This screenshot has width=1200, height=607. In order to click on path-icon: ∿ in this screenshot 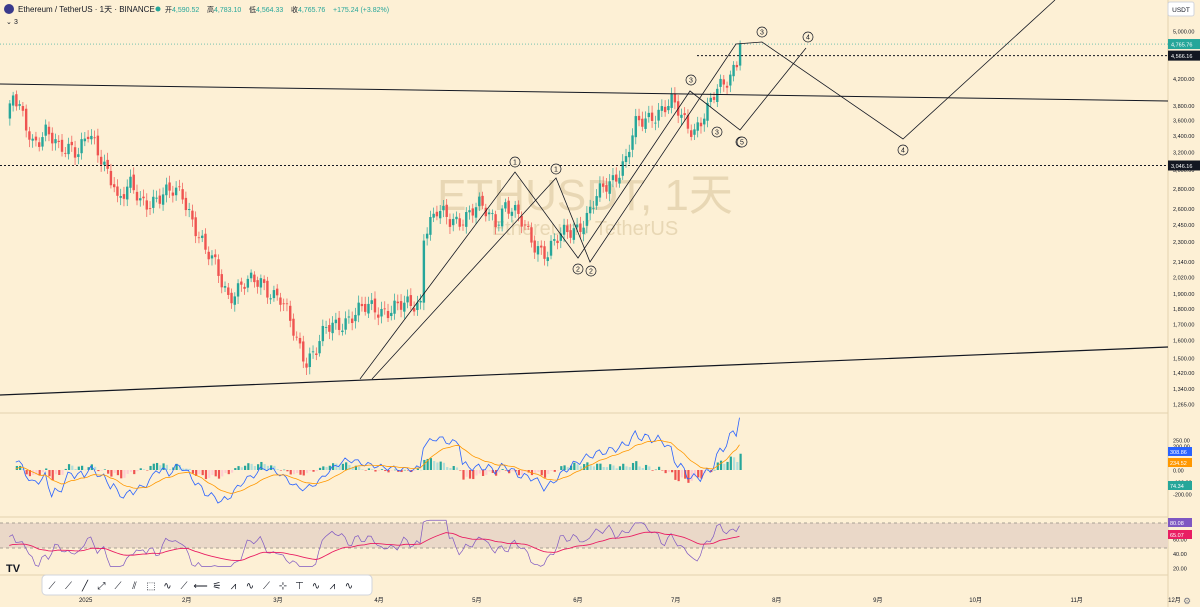, I will do `click(167, 586)`.